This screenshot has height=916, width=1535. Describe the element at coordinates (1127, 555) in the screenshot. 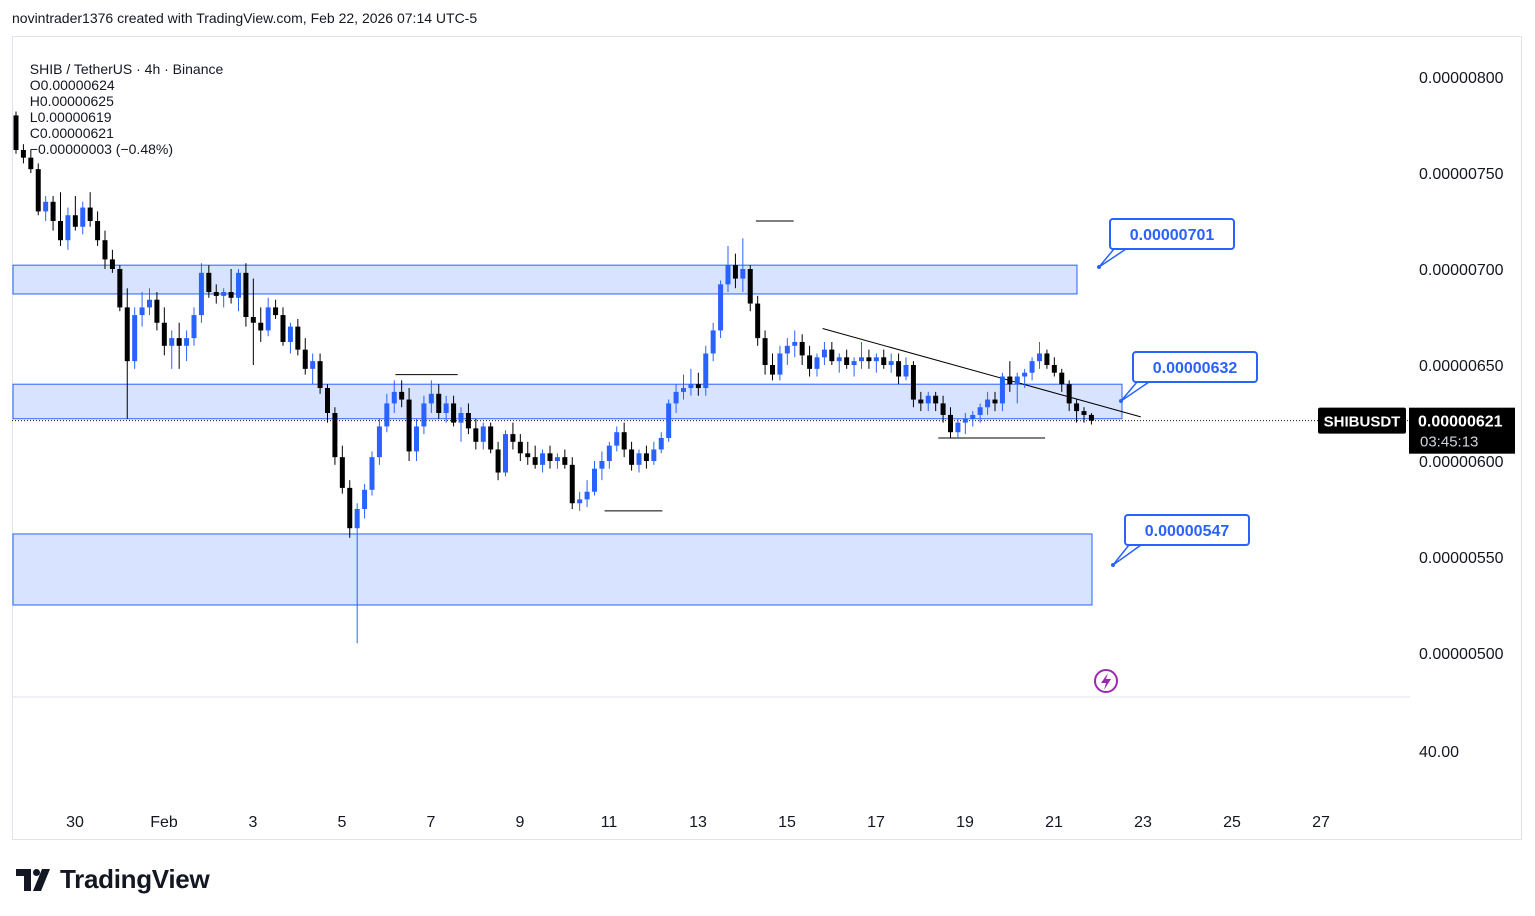

I see `callout-pointer` at that location.